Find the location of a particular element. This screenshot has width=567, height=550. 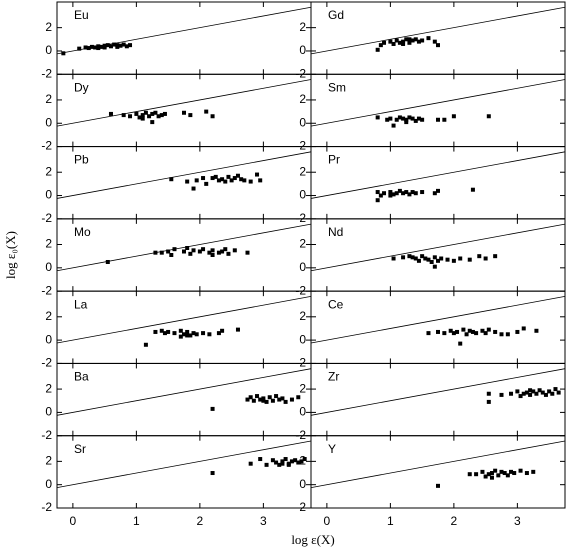

y-tick-label: 2 is located at coordinates (48, 244).